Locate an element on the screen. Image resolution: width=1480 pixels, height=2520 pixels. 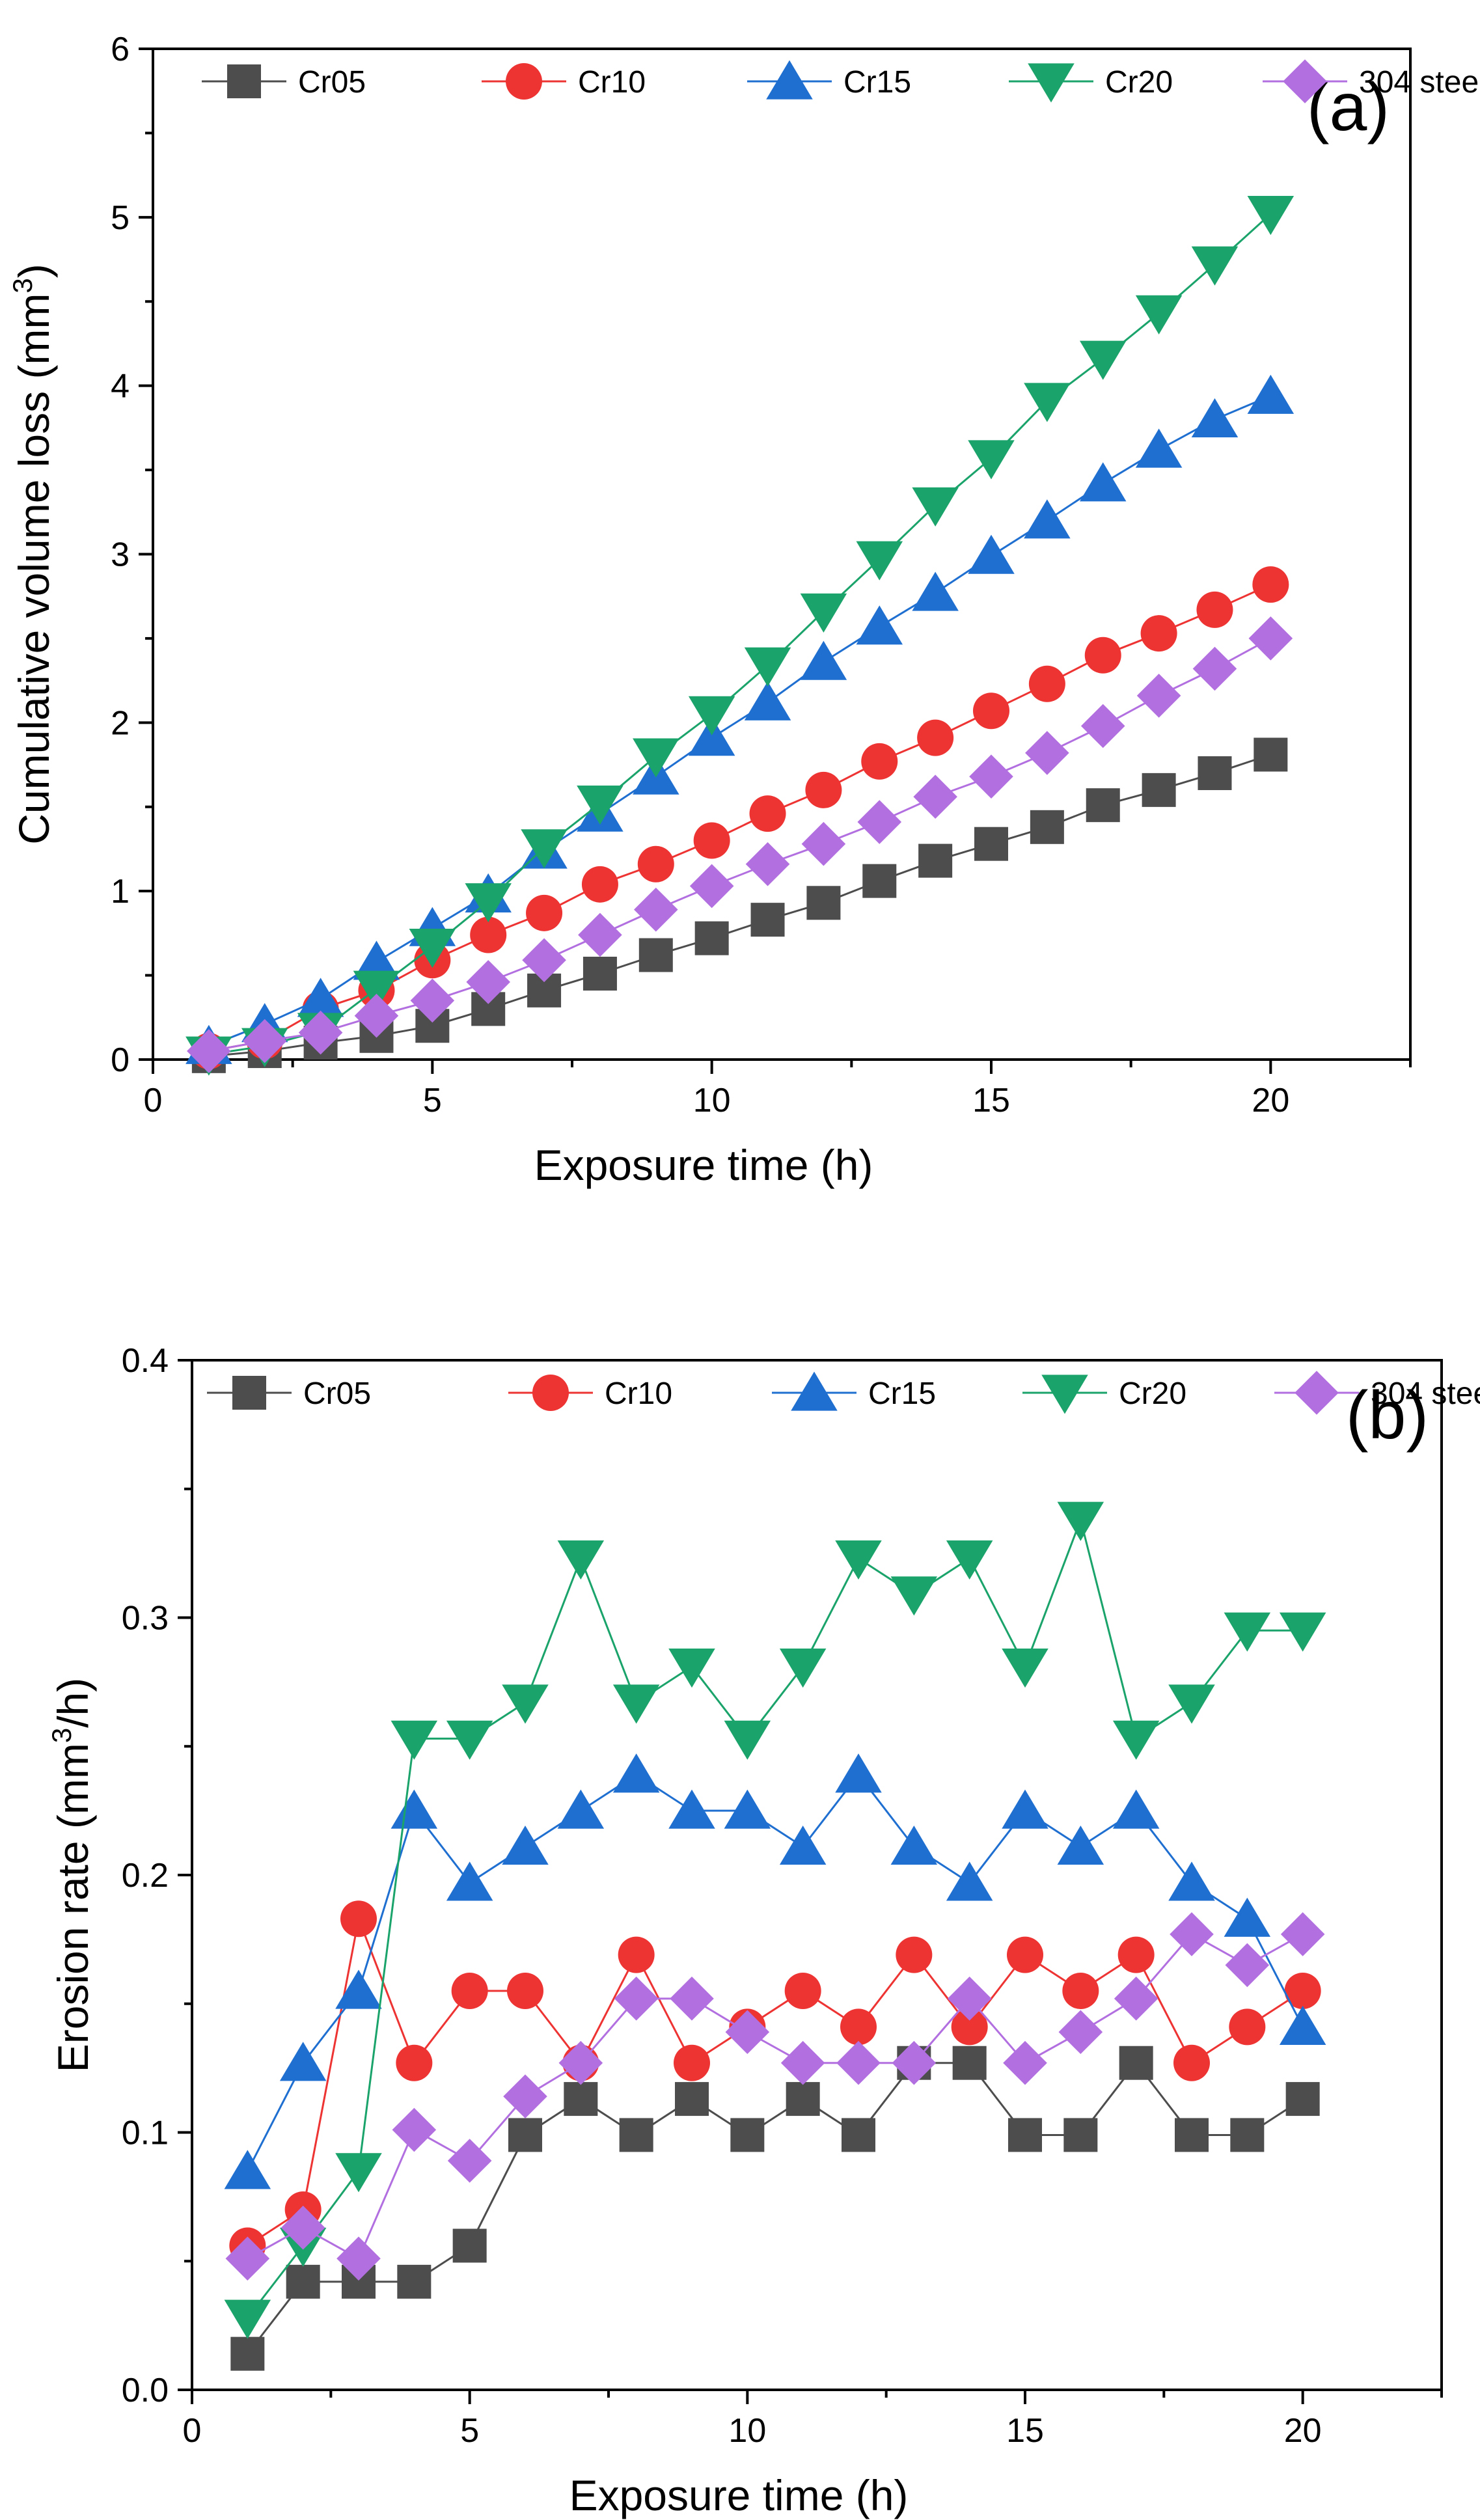
legend: Cr05 Cr10 Cr15 Cr20 304 steel is located at coordinates (841, 81).